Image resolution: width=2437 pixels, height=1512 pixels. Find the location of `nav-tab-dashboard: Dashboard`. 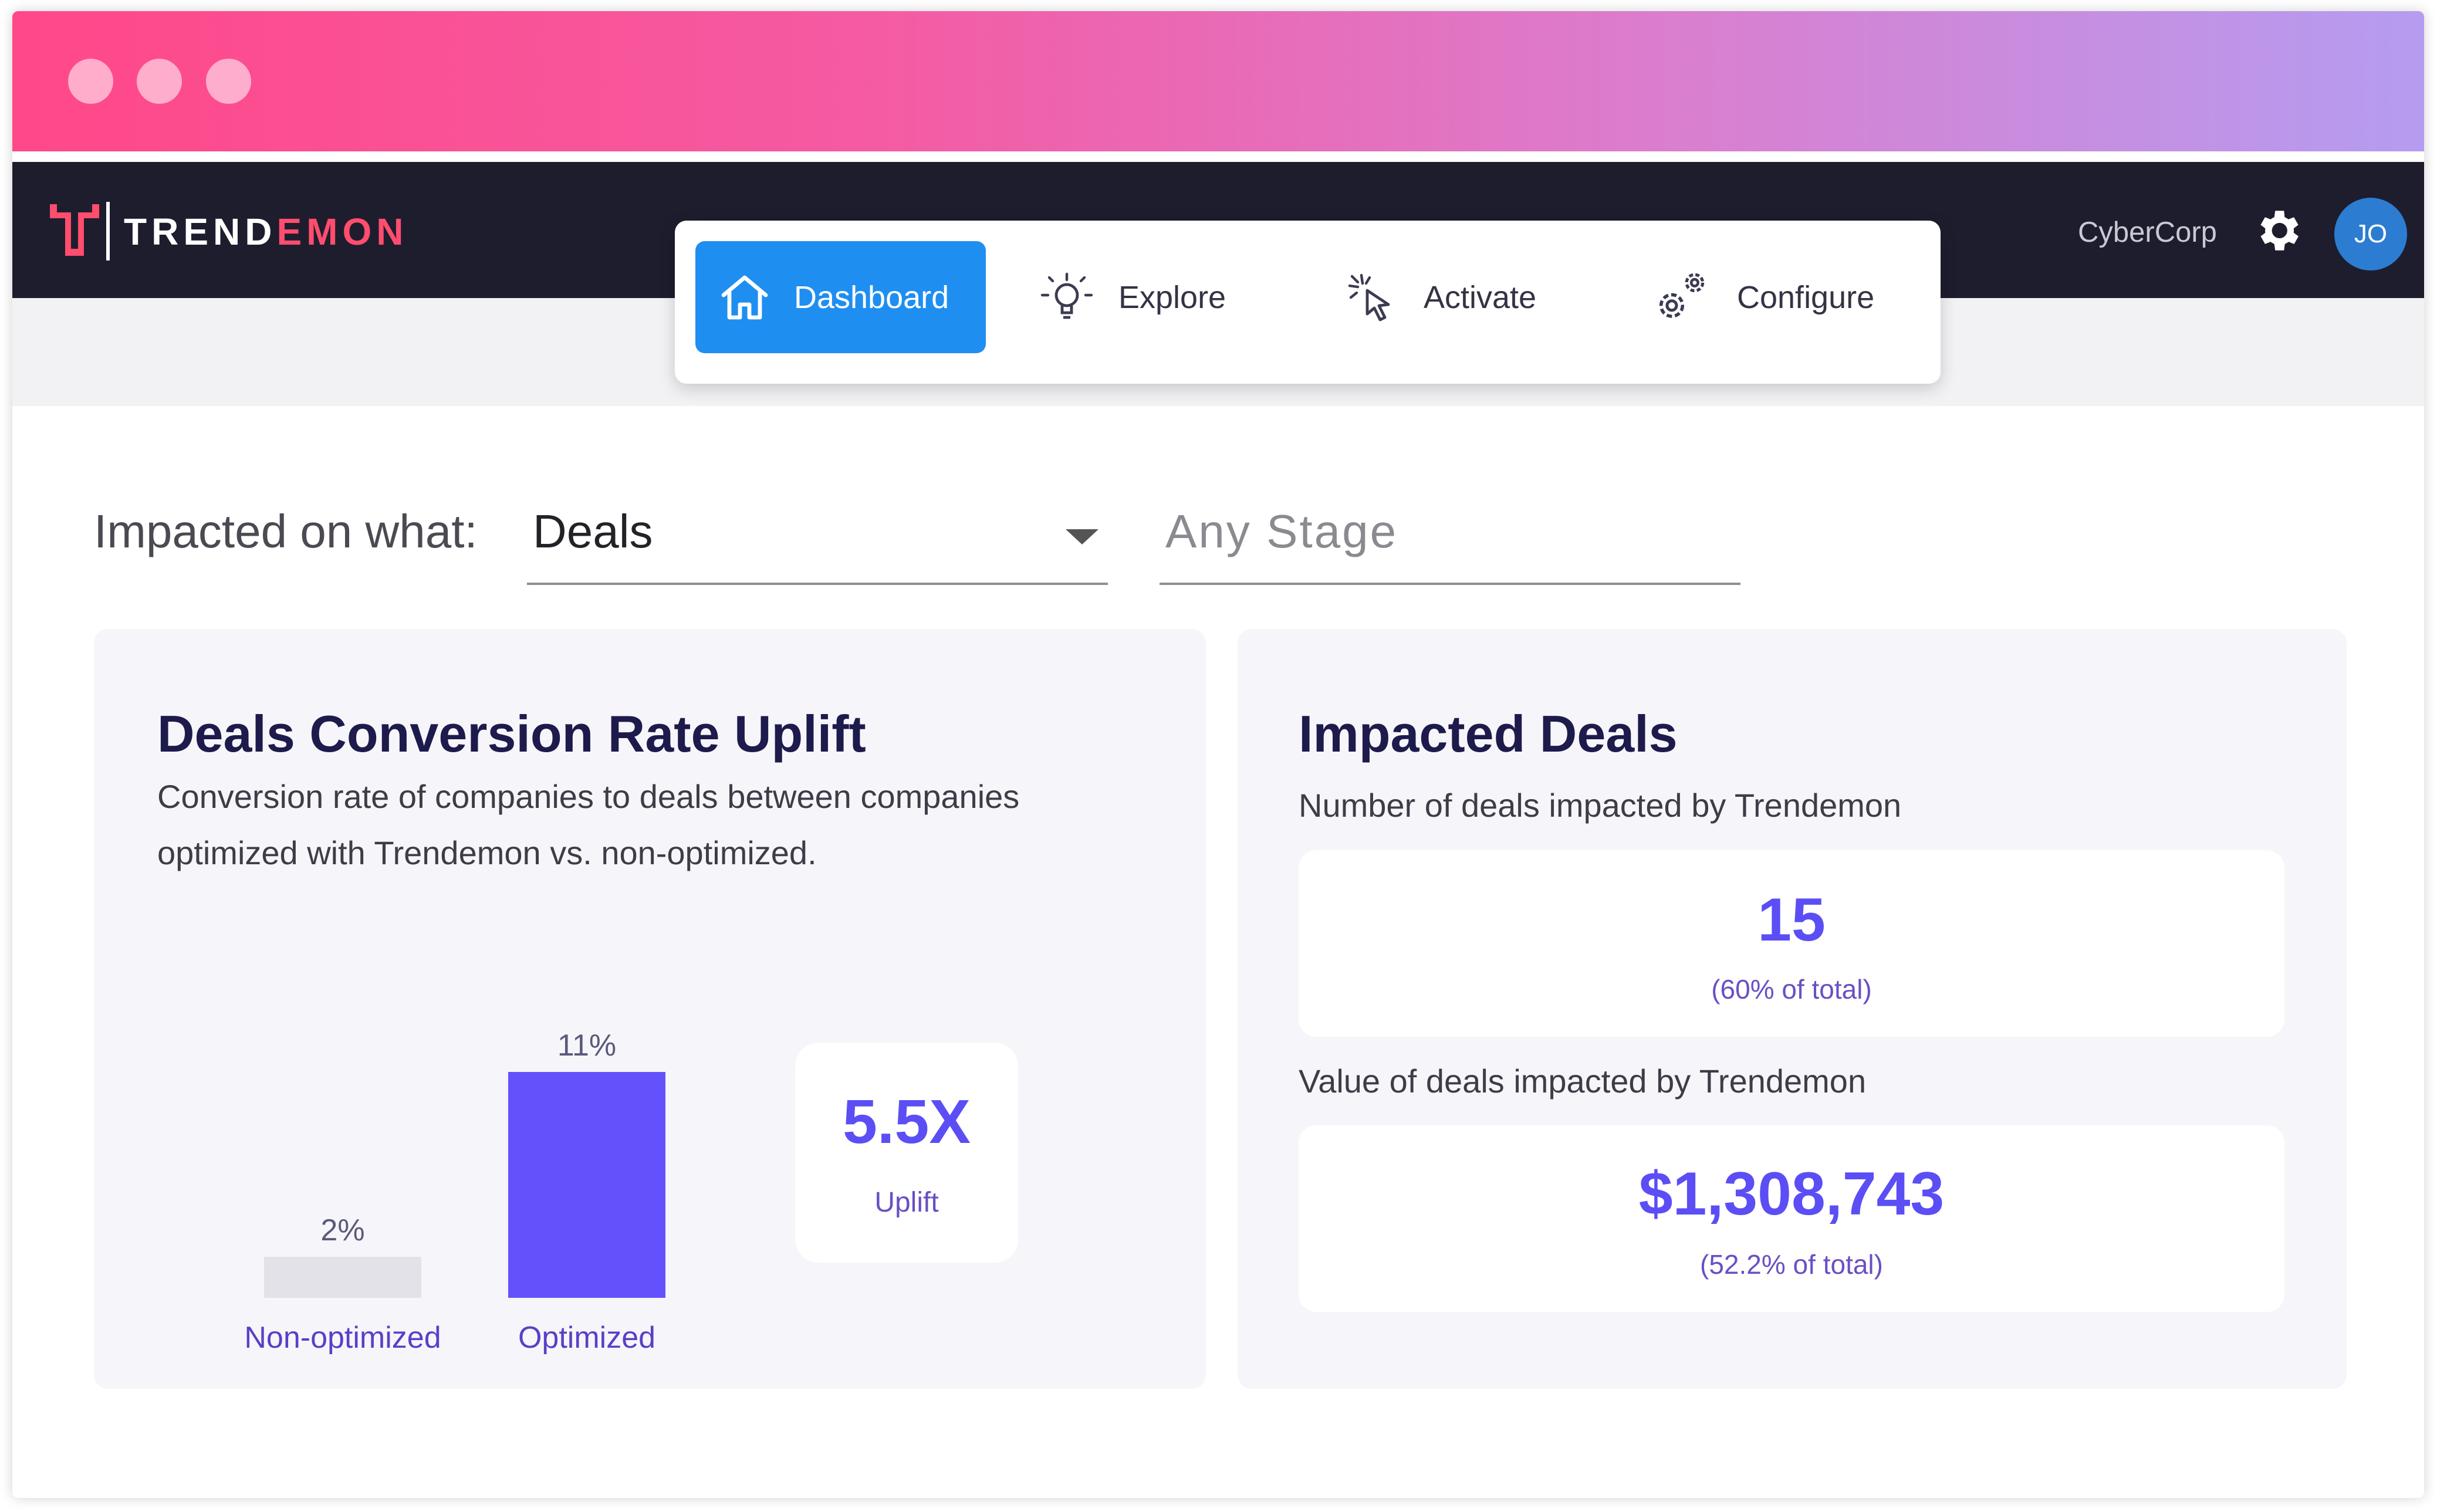

nav-tab-dashboard: Dashboard is located at coordinates (840, 297).